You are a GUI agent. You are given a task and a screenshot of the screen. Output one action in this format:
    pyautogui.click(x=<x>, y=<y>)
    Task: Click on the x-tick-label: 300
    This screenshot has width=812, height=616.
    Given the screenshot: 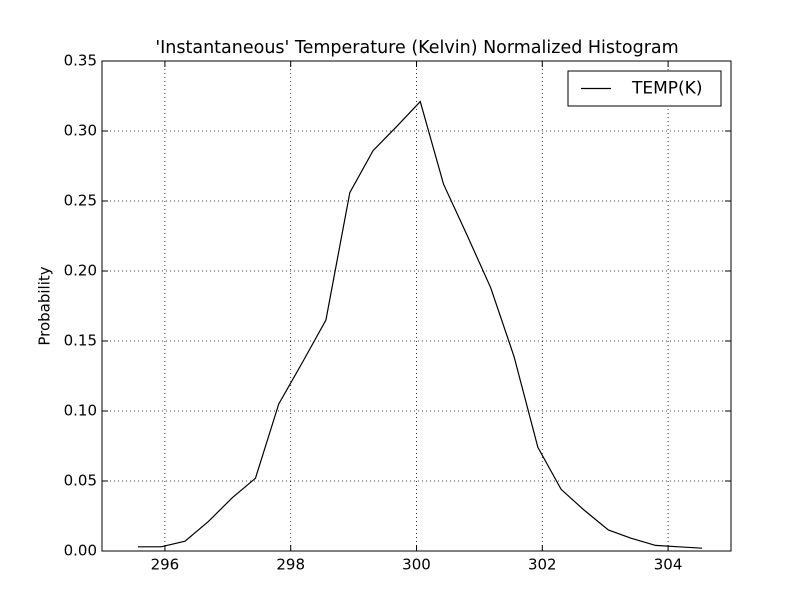 What is the action you would take?
    pyautogui.click(x=416, y=565)
    